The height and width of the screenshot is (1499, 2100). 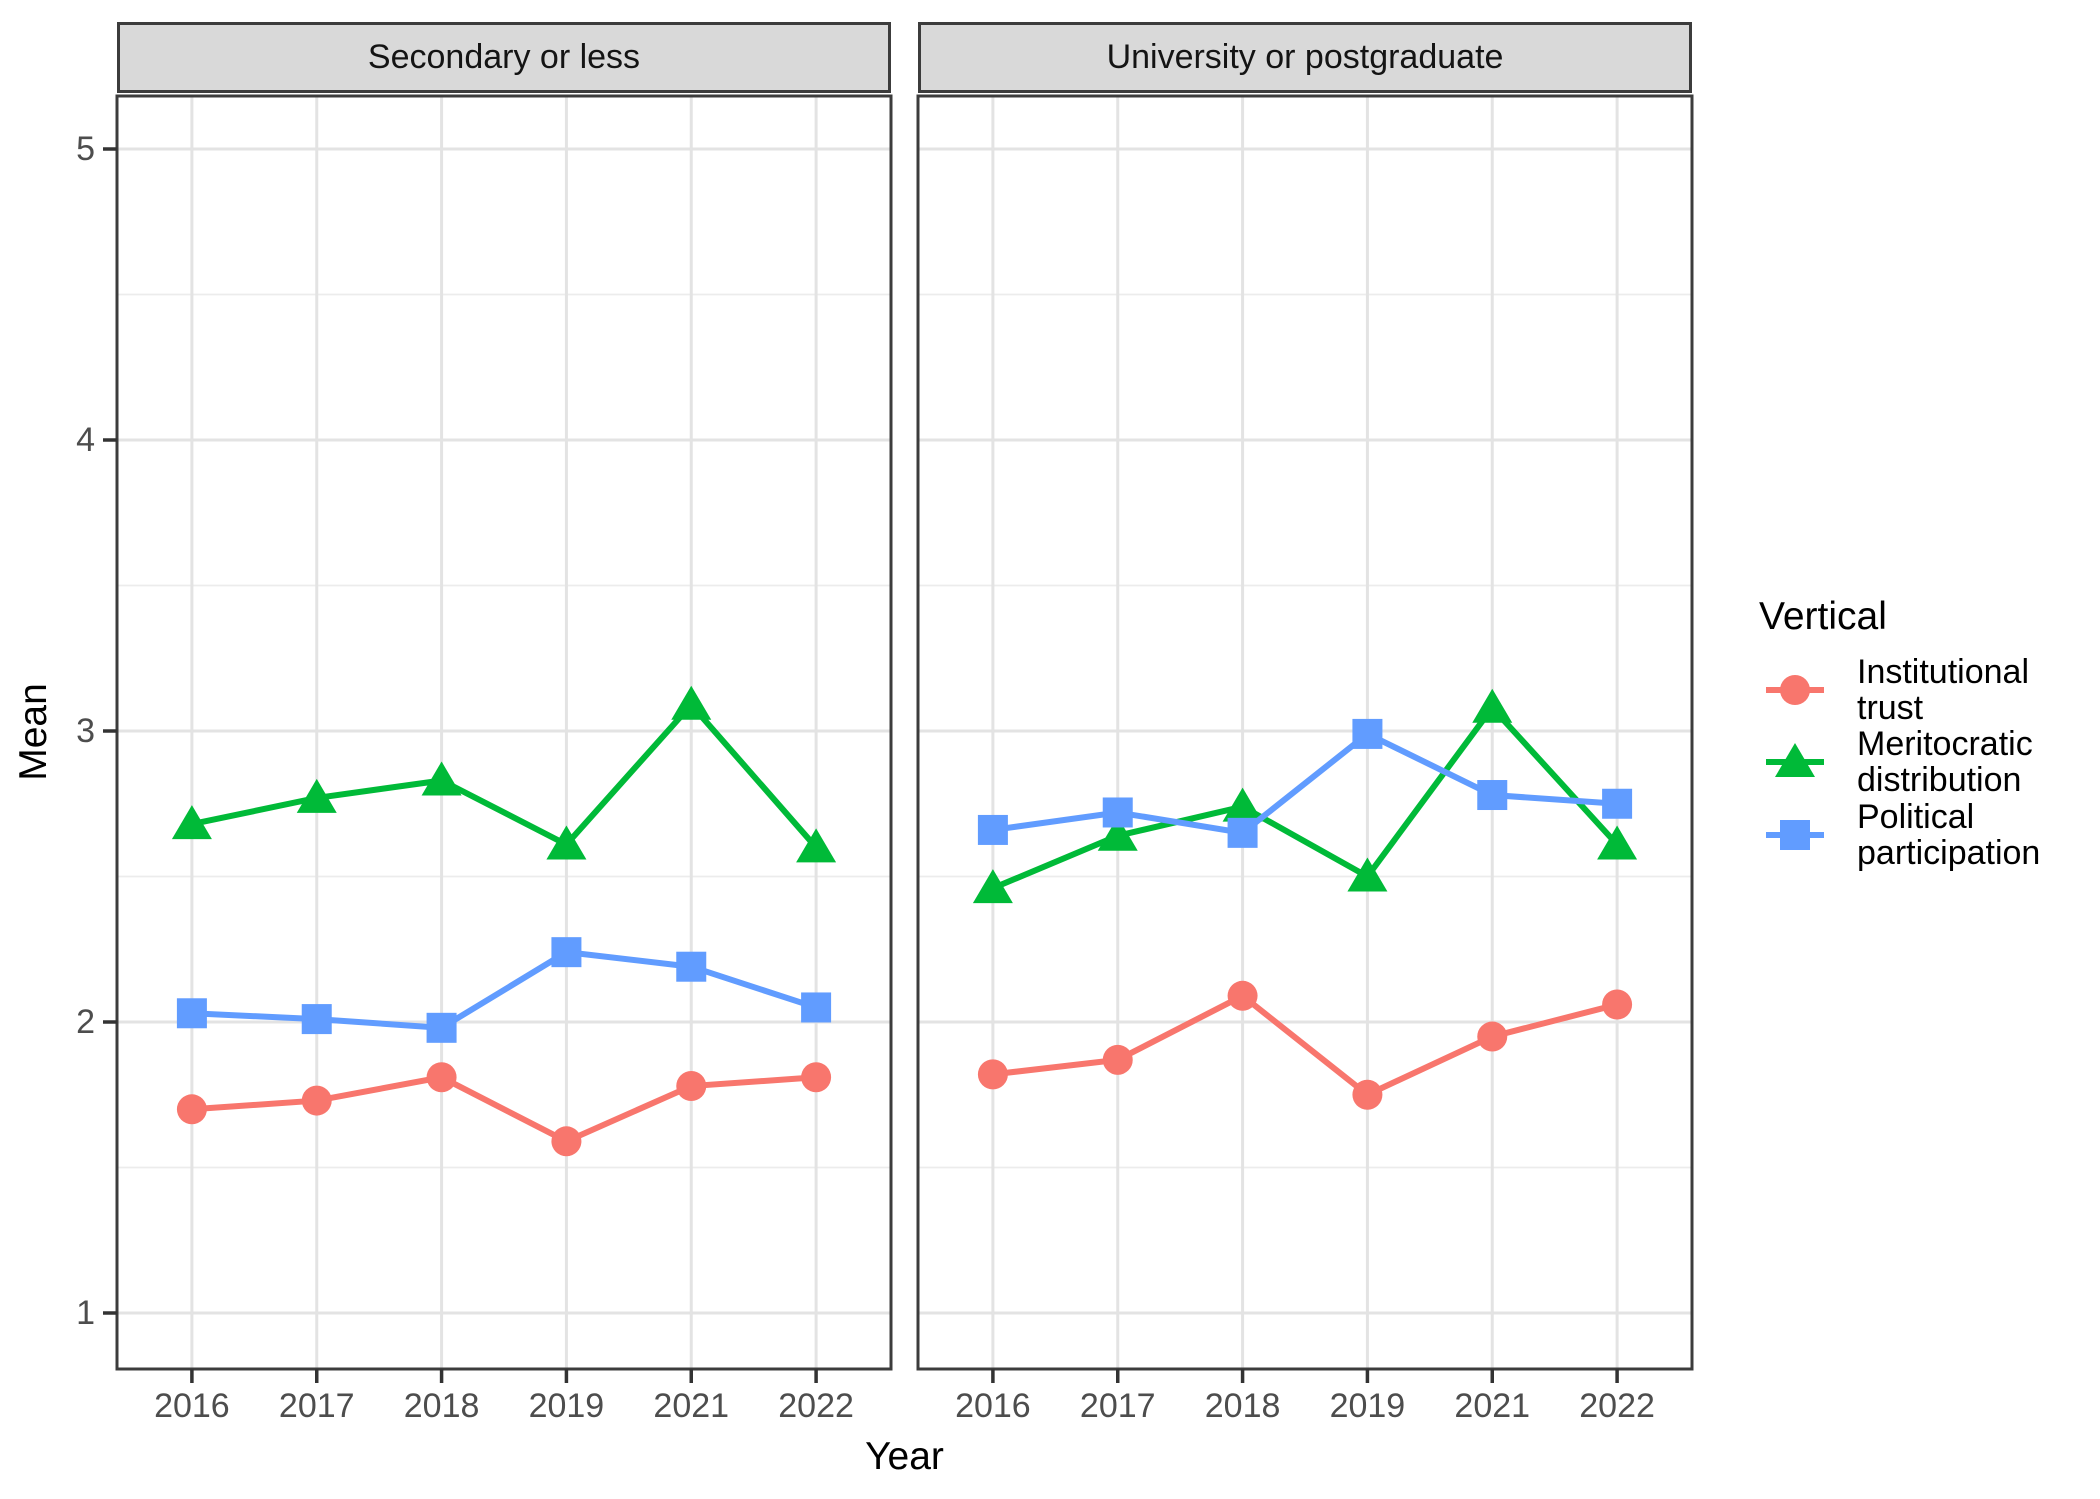 I want to click on legend-label-institutional-trust: Institutional trust, so click(x=1943, y=690).